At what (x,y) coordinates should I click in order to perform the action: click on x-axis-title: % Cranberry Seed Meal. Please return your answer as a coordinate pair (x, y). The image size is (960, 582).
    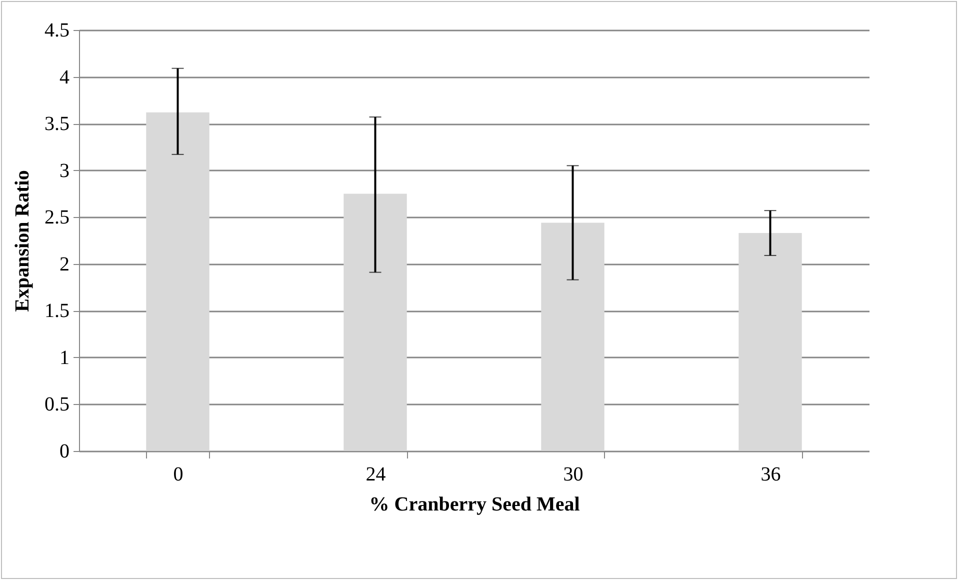
    Looking at the image, I should click on (474, 505).